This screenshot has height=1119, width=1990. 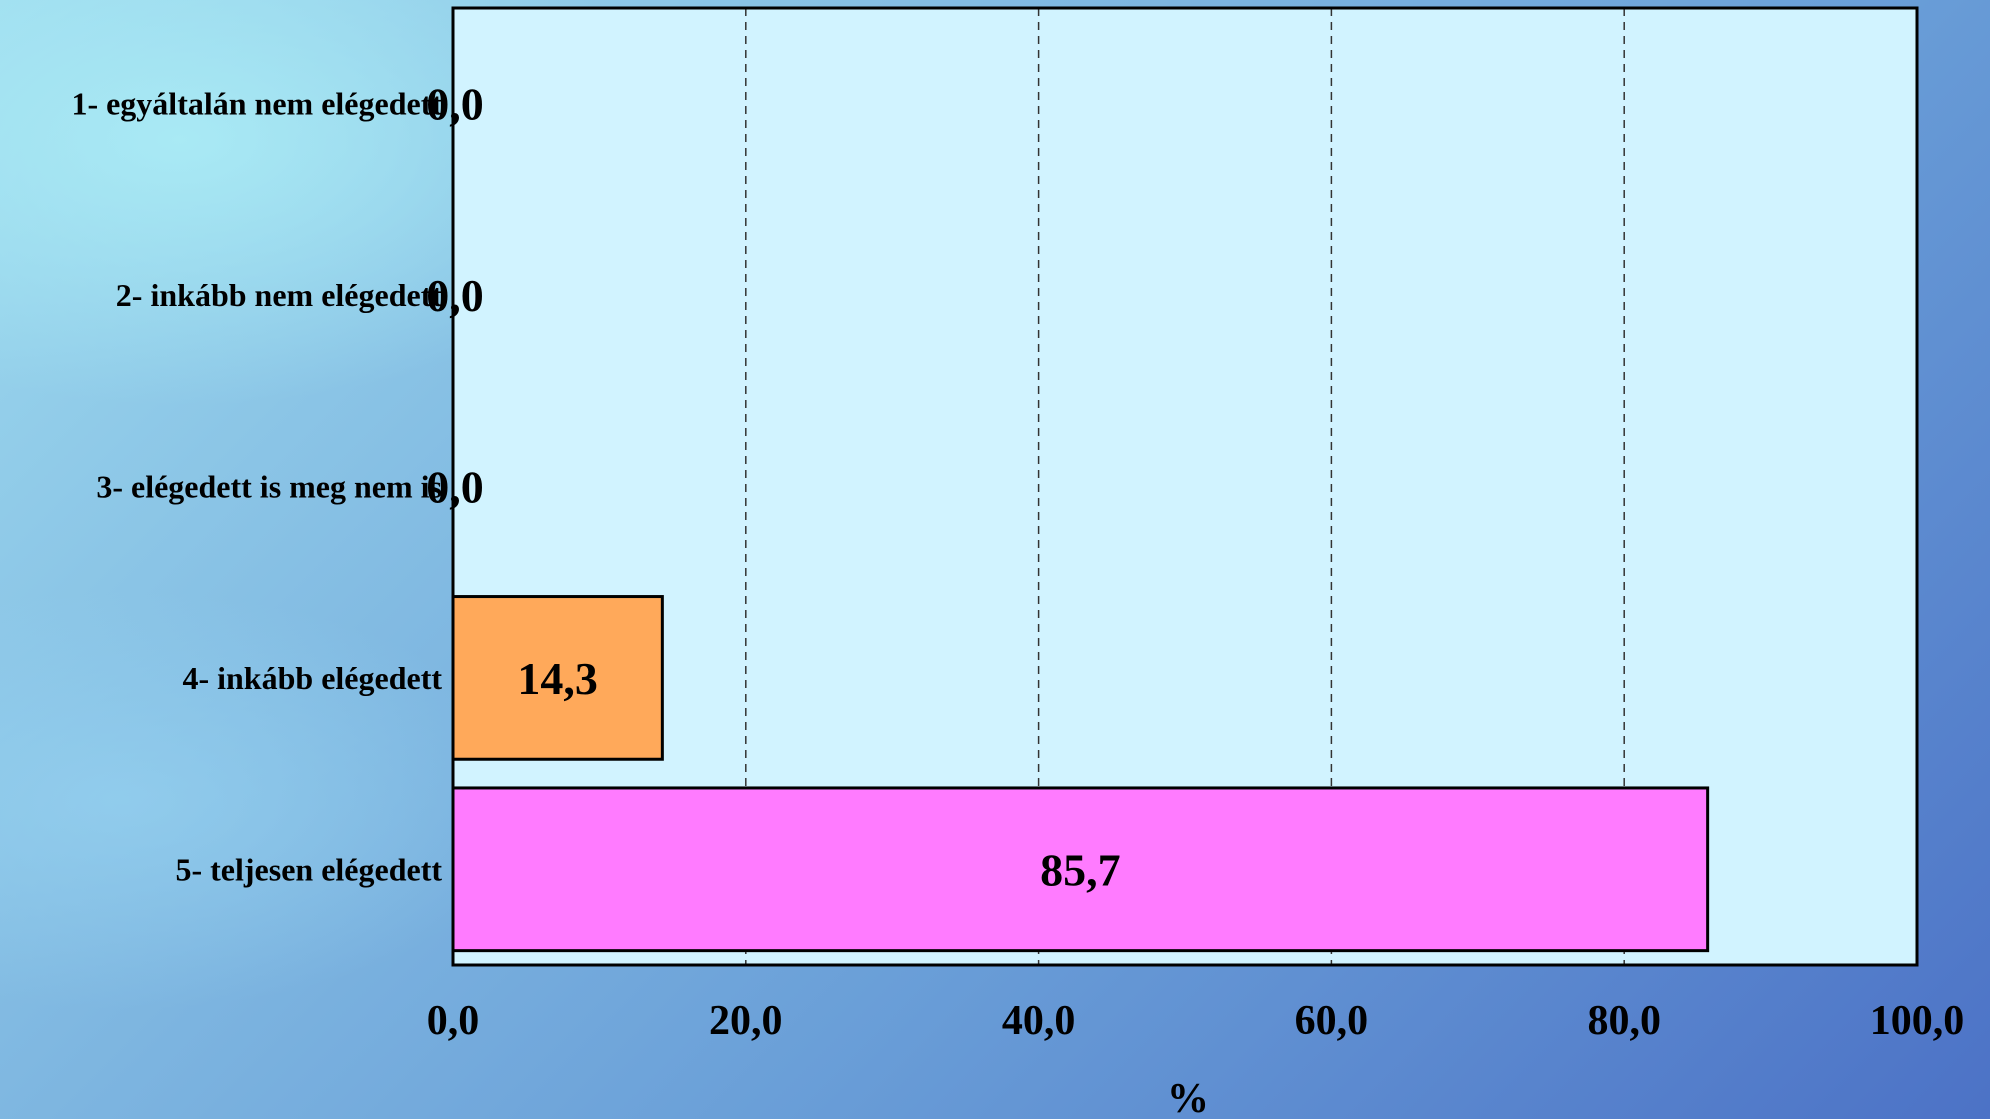 I want to click on data-label: 14,3, so click(x=557, y=678).